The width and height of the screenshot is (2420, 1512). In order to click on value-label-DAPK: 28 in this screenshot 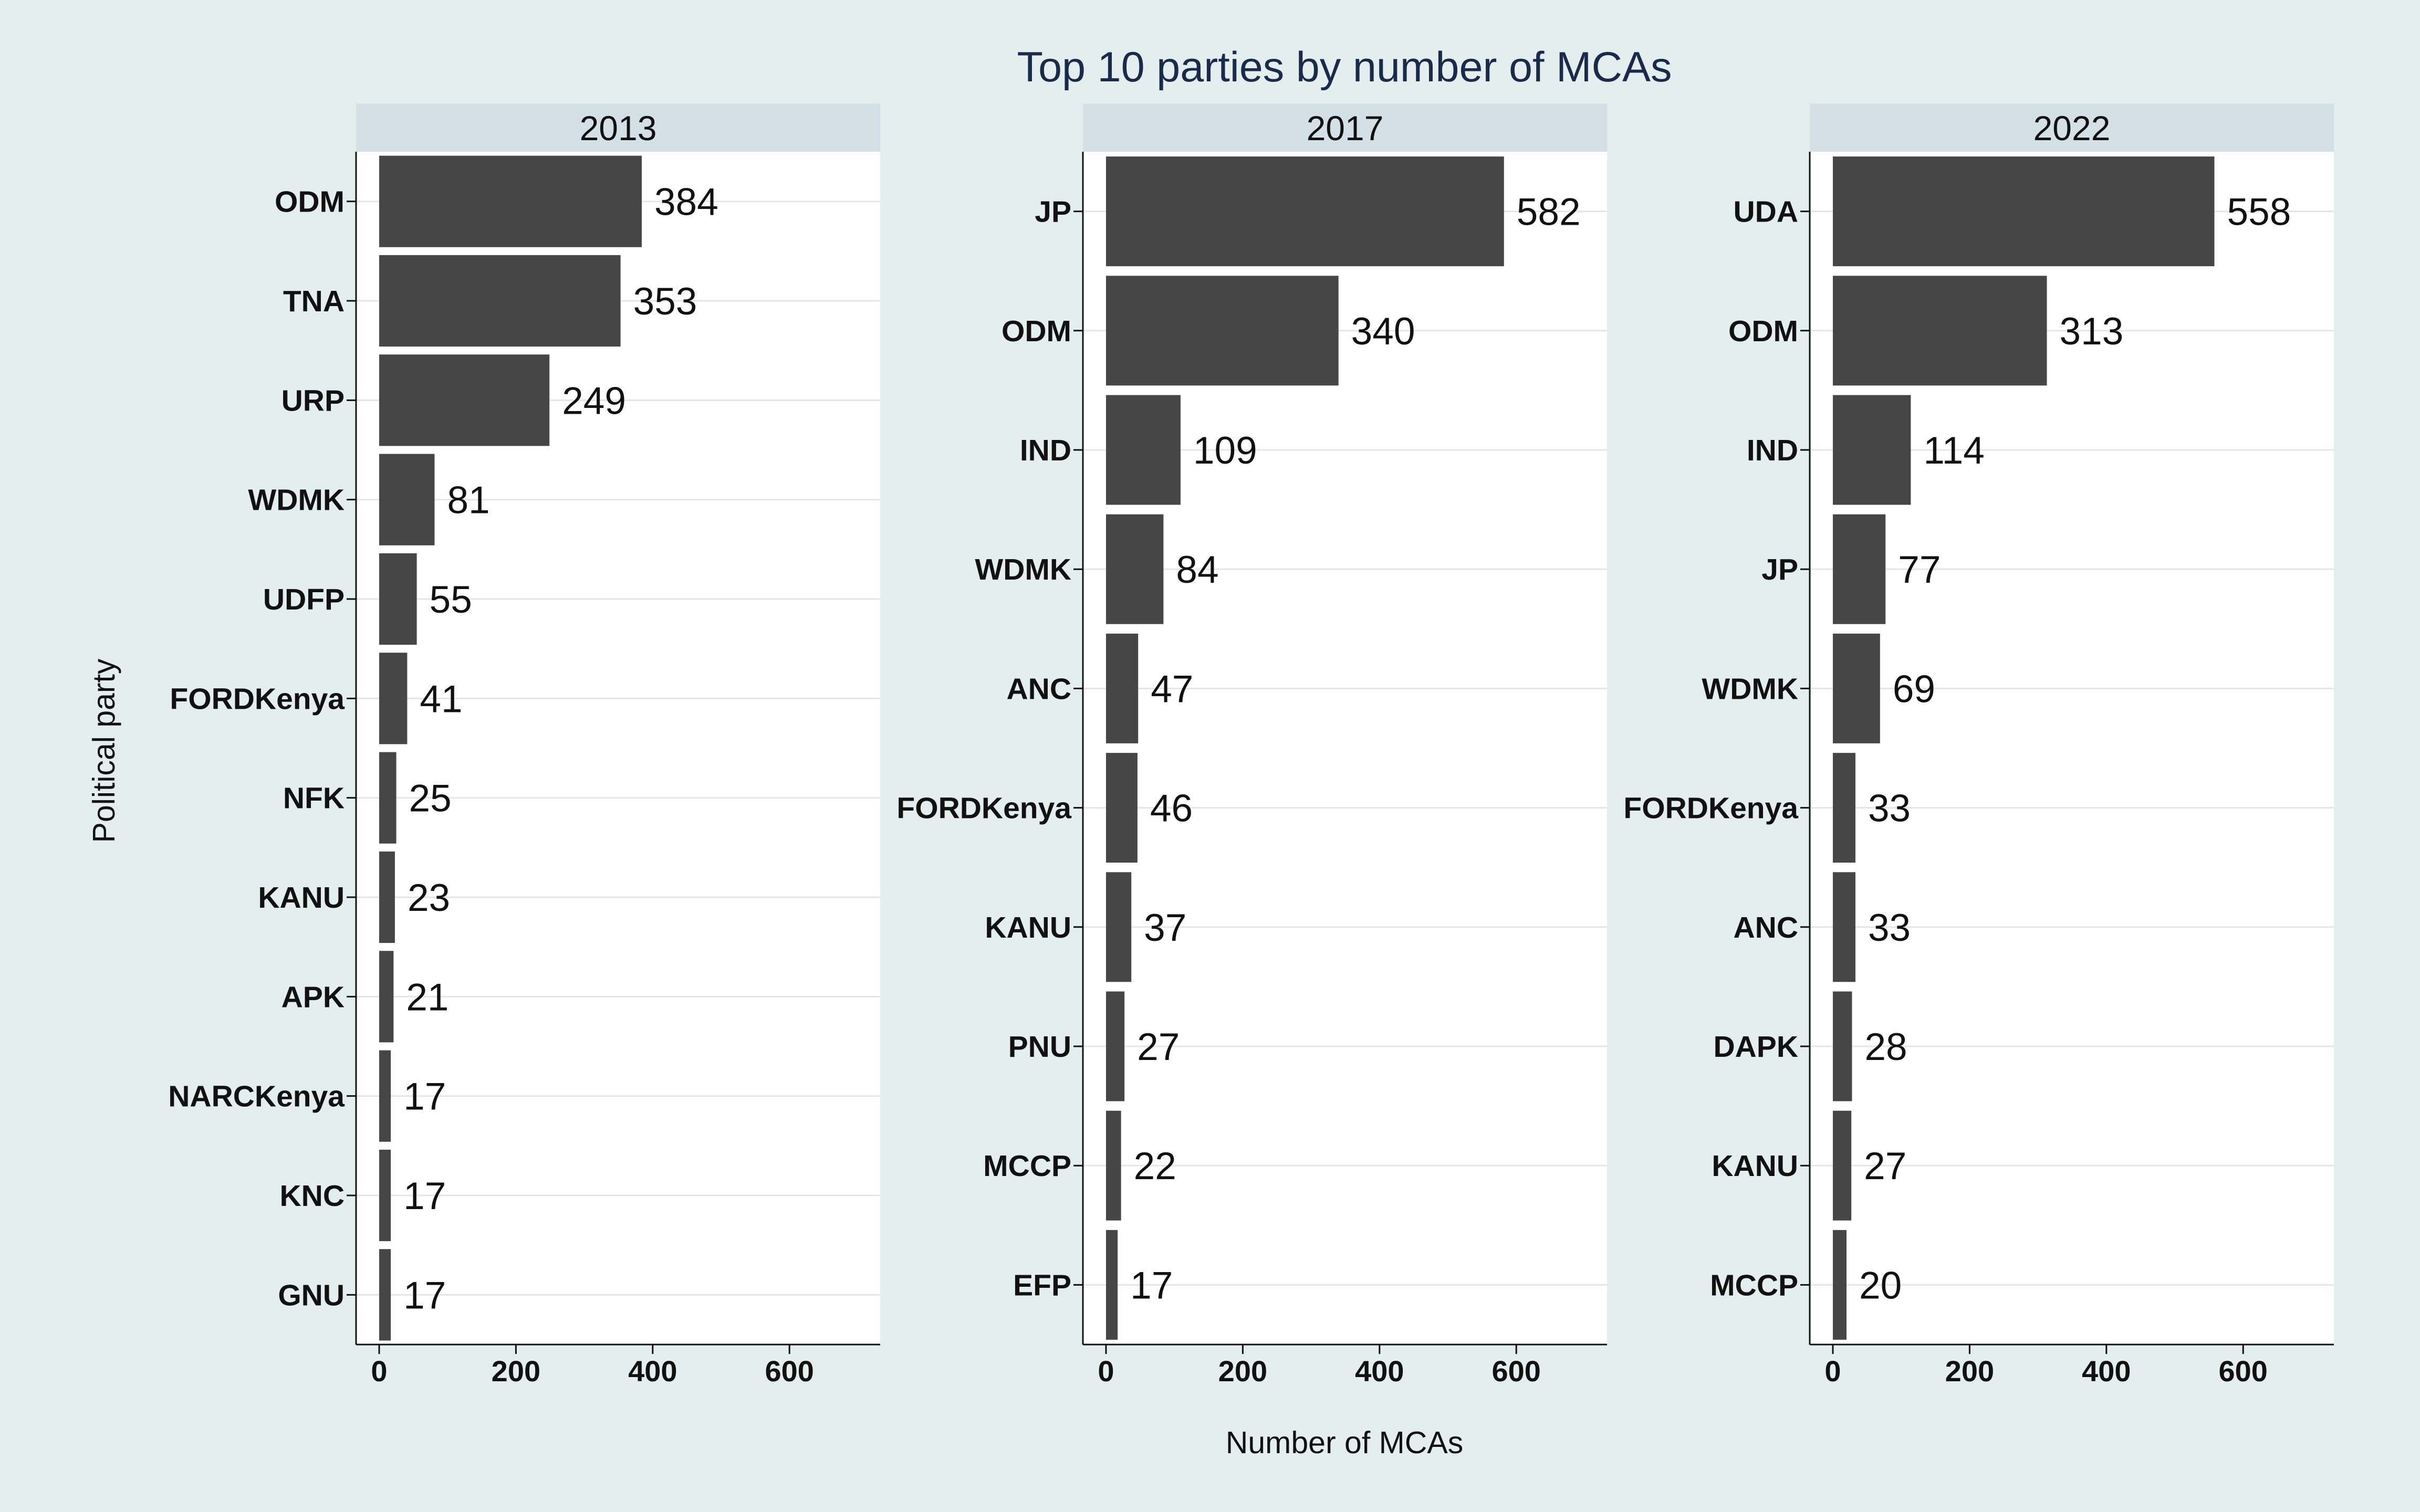, I will do `click(1886, 1047)`.